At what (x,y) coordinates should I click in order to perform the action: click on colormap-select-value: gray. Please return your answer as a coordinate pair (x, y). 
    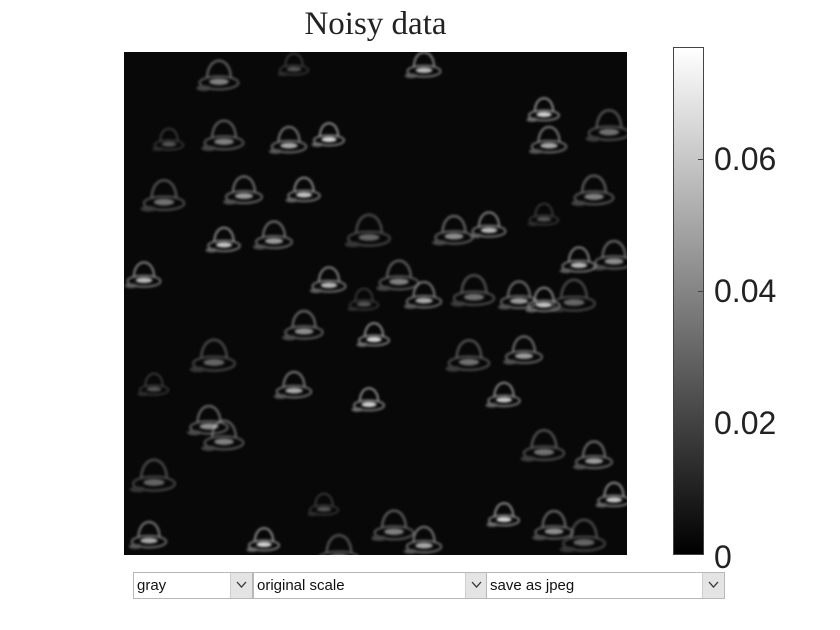
    Looking at the image, I should click on (152, 585).